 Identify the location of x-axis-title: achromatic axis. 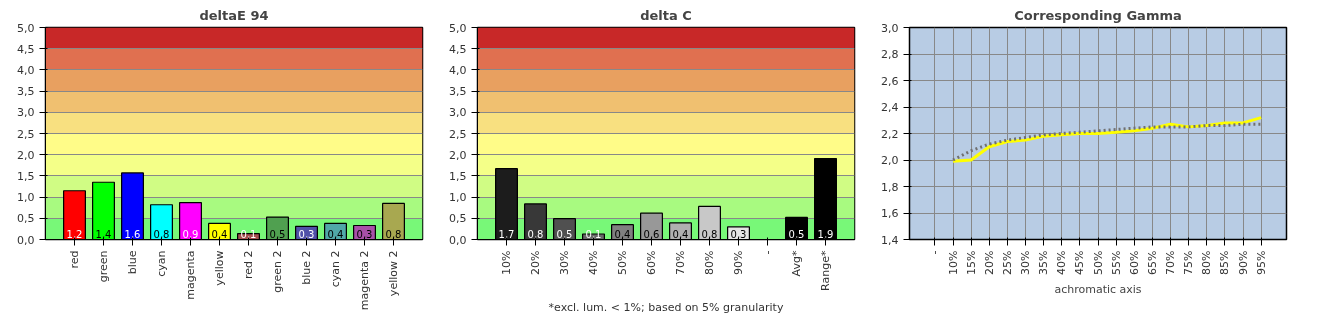
(1098, 289).